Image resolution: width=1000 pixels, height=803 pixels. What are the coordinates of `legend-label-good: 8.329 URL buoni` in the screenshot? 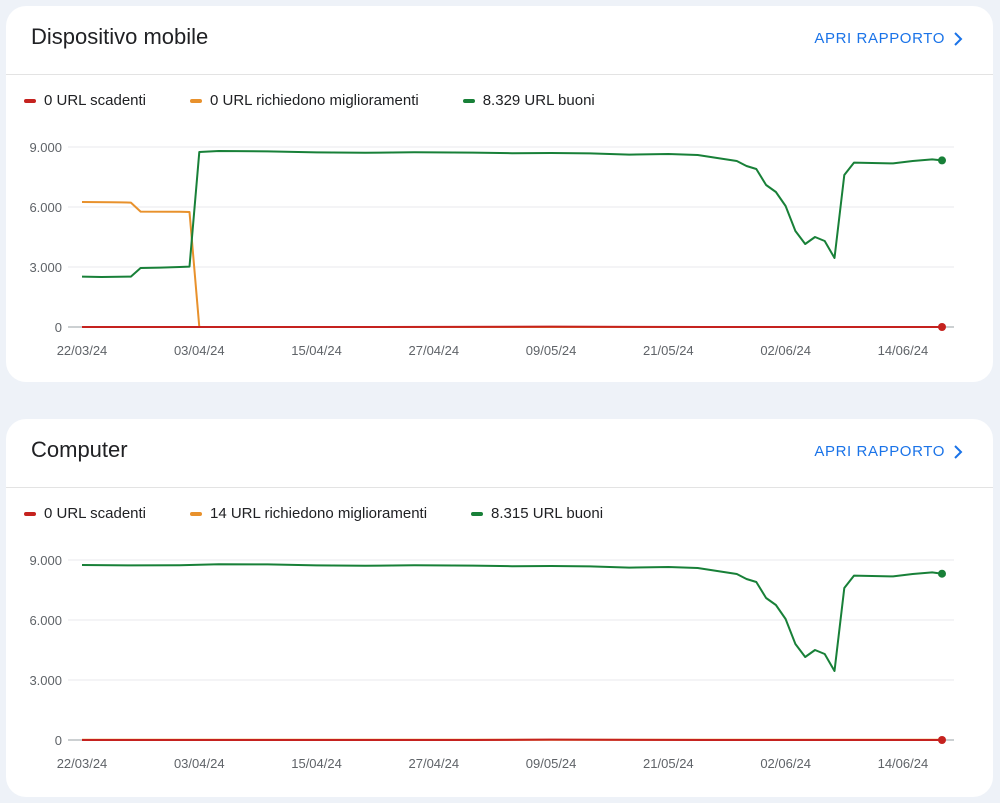 It's located at (538, 100).